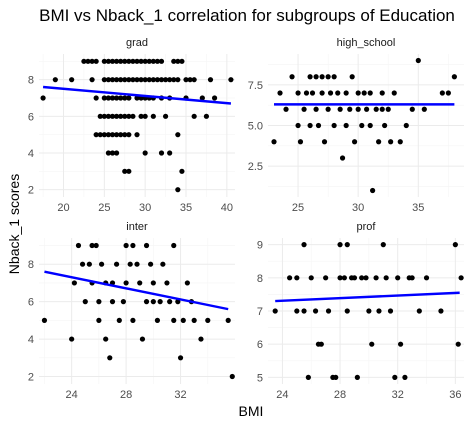 This screenshot has width=472, height=430. I want to click on x-tick-label: 25, so click(104, 208).